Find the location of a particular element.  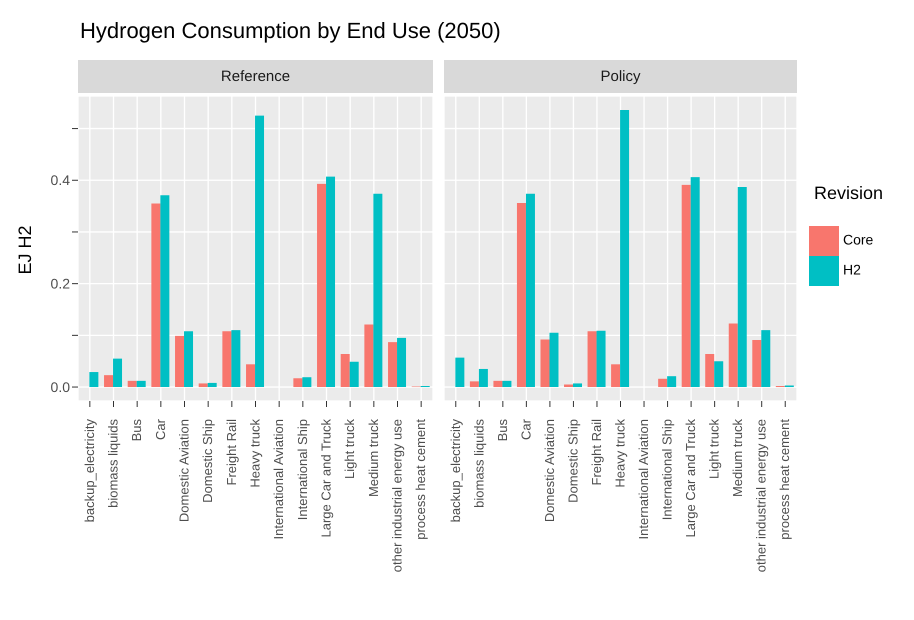

legend-label: H2 is located at coordinates (852, 270).